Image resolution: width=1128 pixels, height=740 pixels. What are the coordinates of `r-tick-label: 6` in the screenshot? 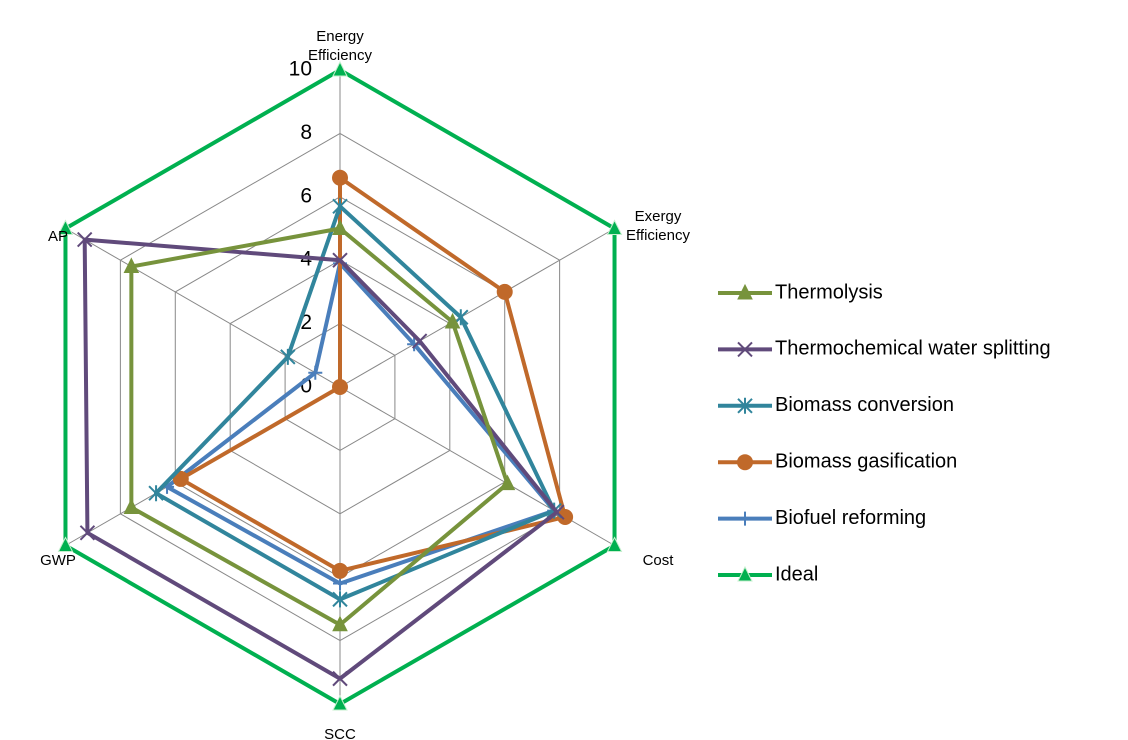 It's located at (306, 195).